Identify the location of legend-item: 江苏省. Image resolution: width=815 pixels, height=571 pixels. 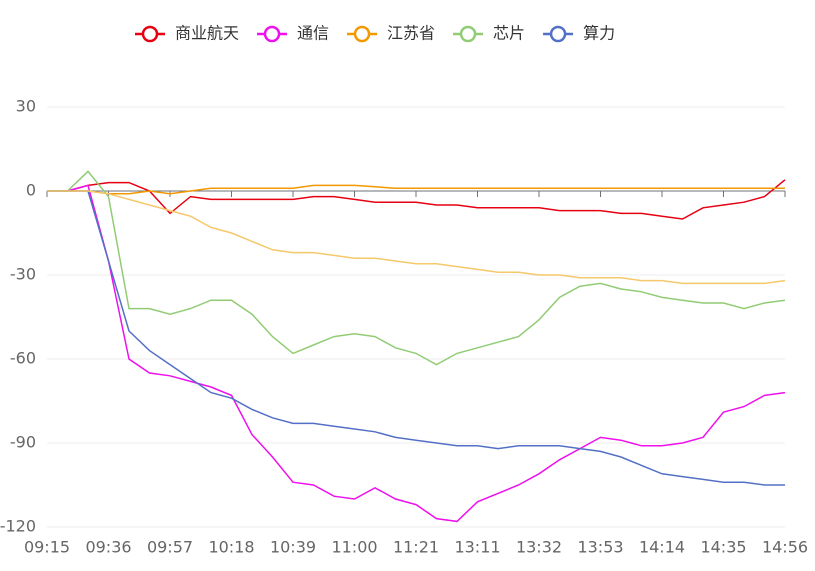
(391, 33).